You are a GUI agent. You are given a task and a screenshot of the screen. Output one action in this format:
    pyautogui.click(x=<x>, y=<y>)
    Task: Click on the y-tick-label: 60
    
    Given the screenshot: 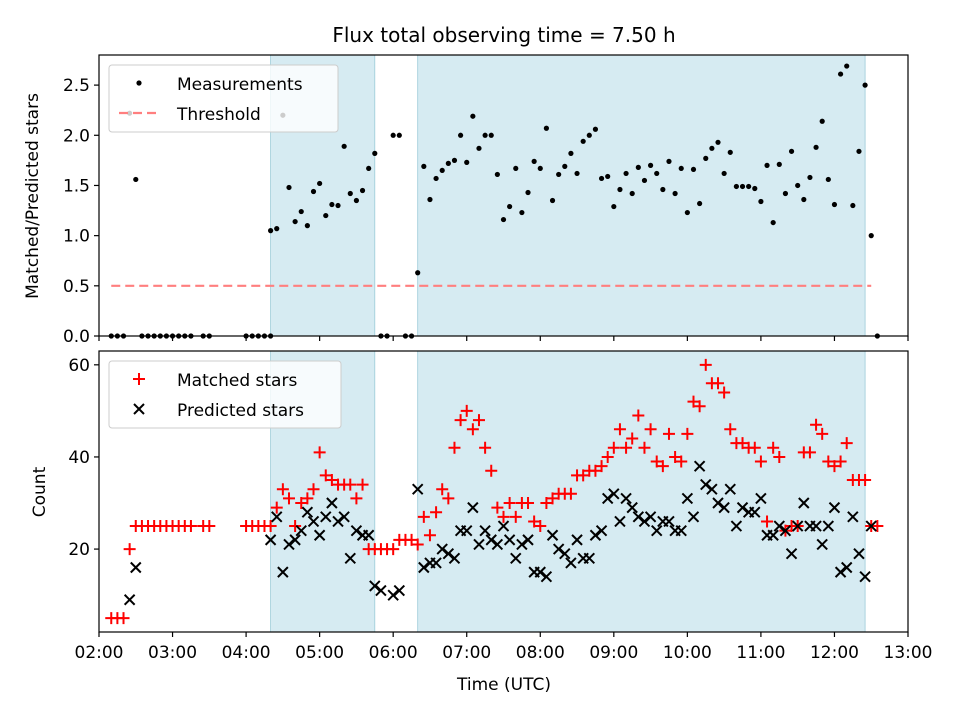 What is the action you would take?
    pyautogui.click(x=79, y=366)
    